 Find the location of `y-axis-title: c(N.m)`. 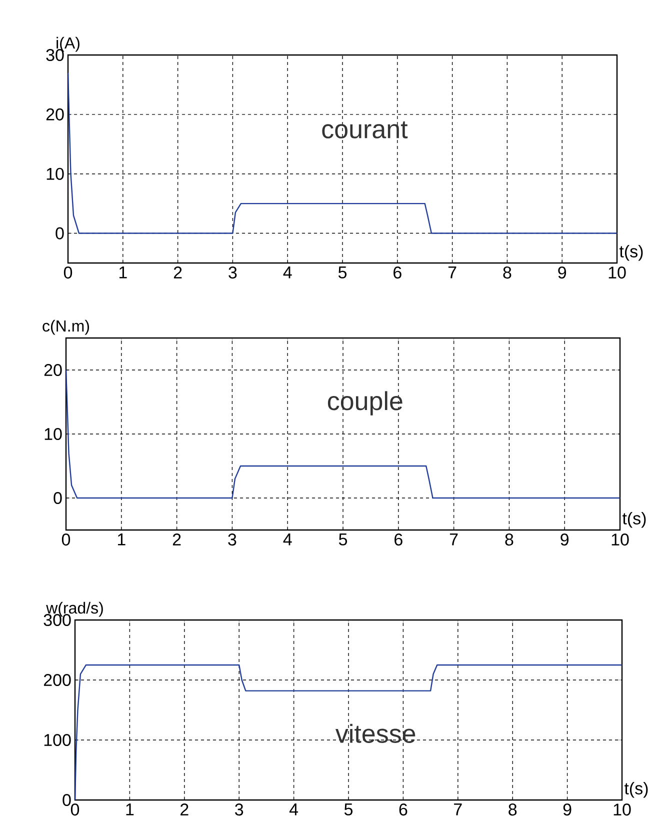

y-axis-title: c(N.m) is located at coordinates (65, 327).